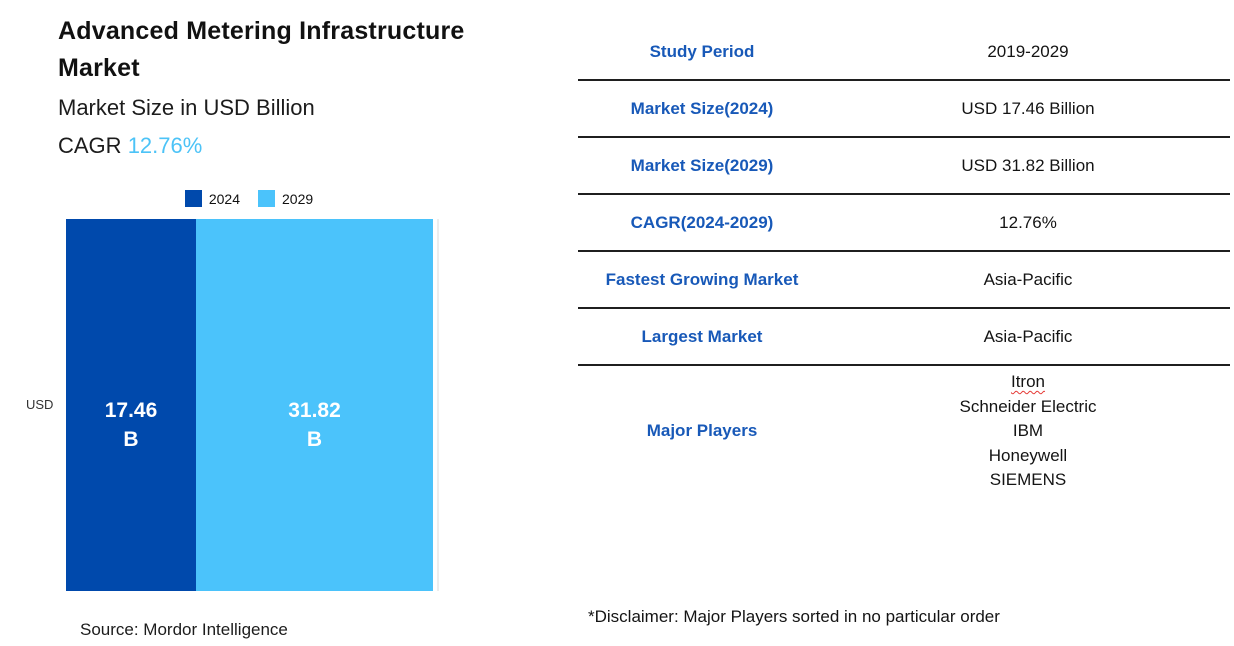 The image size is (1234, 646). I want to click on legend-item-2024: 2024, so click(212, 198).